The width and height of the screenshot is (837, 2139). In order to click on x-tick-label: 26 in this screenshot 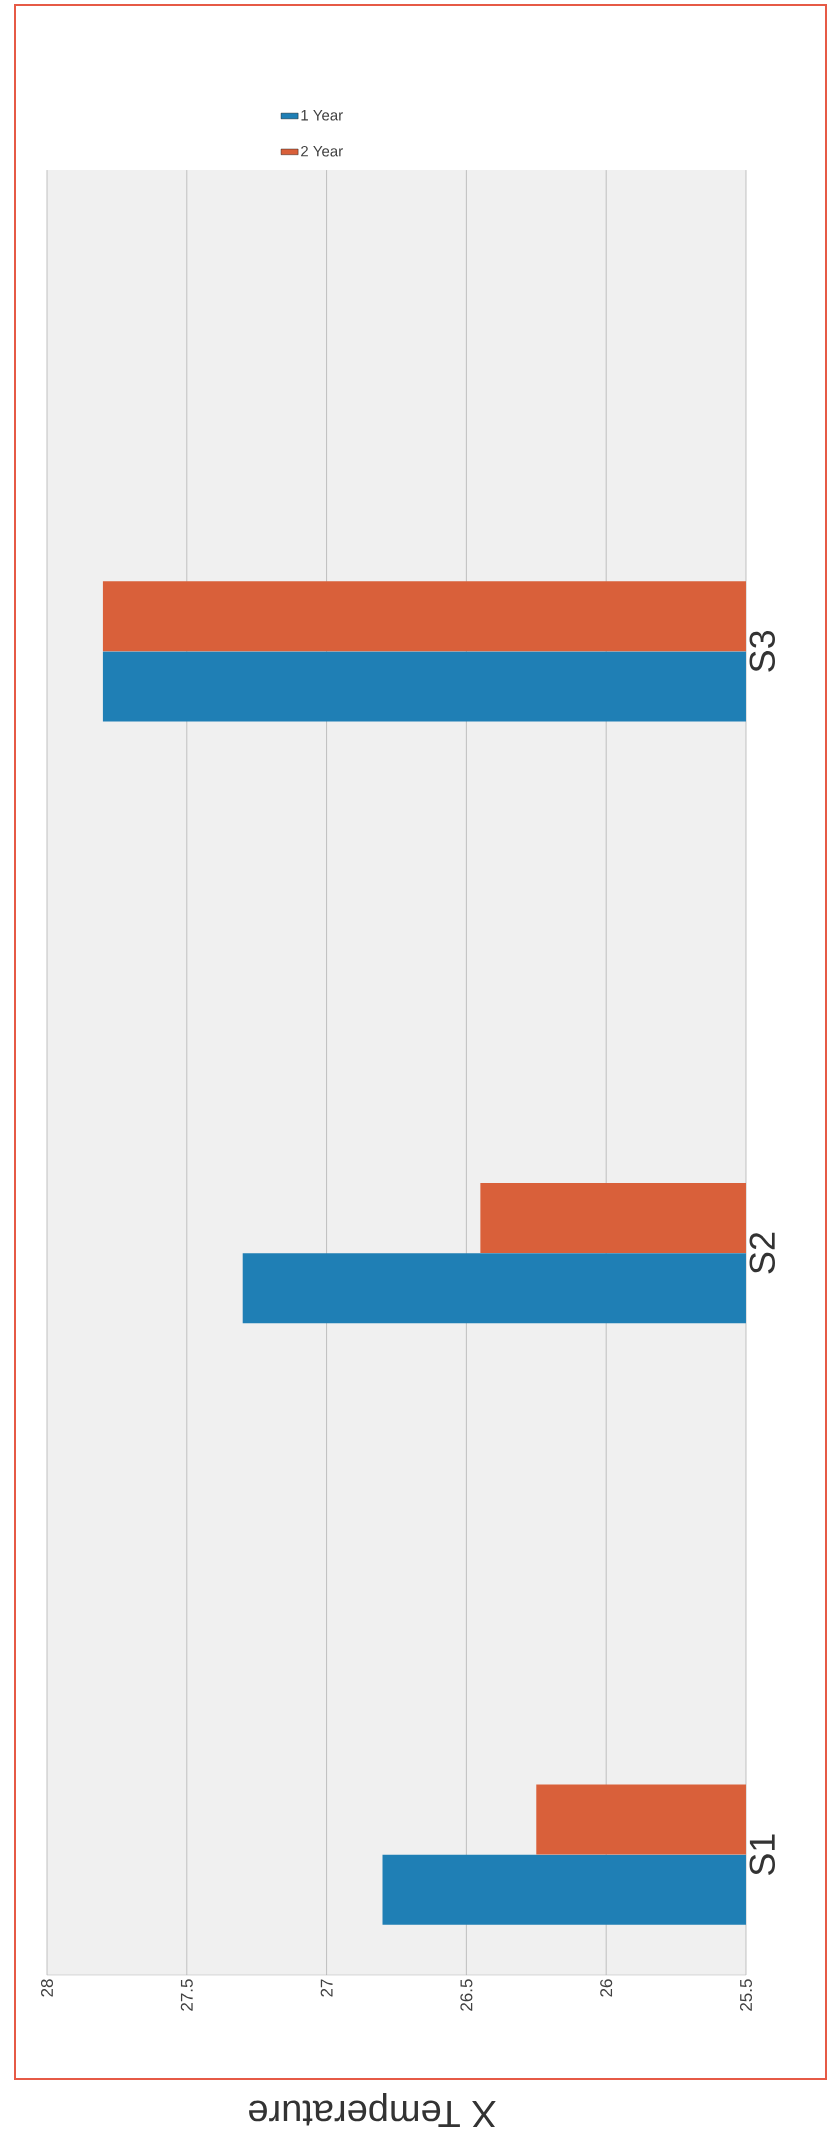, I will do `click(606, 1988)`.